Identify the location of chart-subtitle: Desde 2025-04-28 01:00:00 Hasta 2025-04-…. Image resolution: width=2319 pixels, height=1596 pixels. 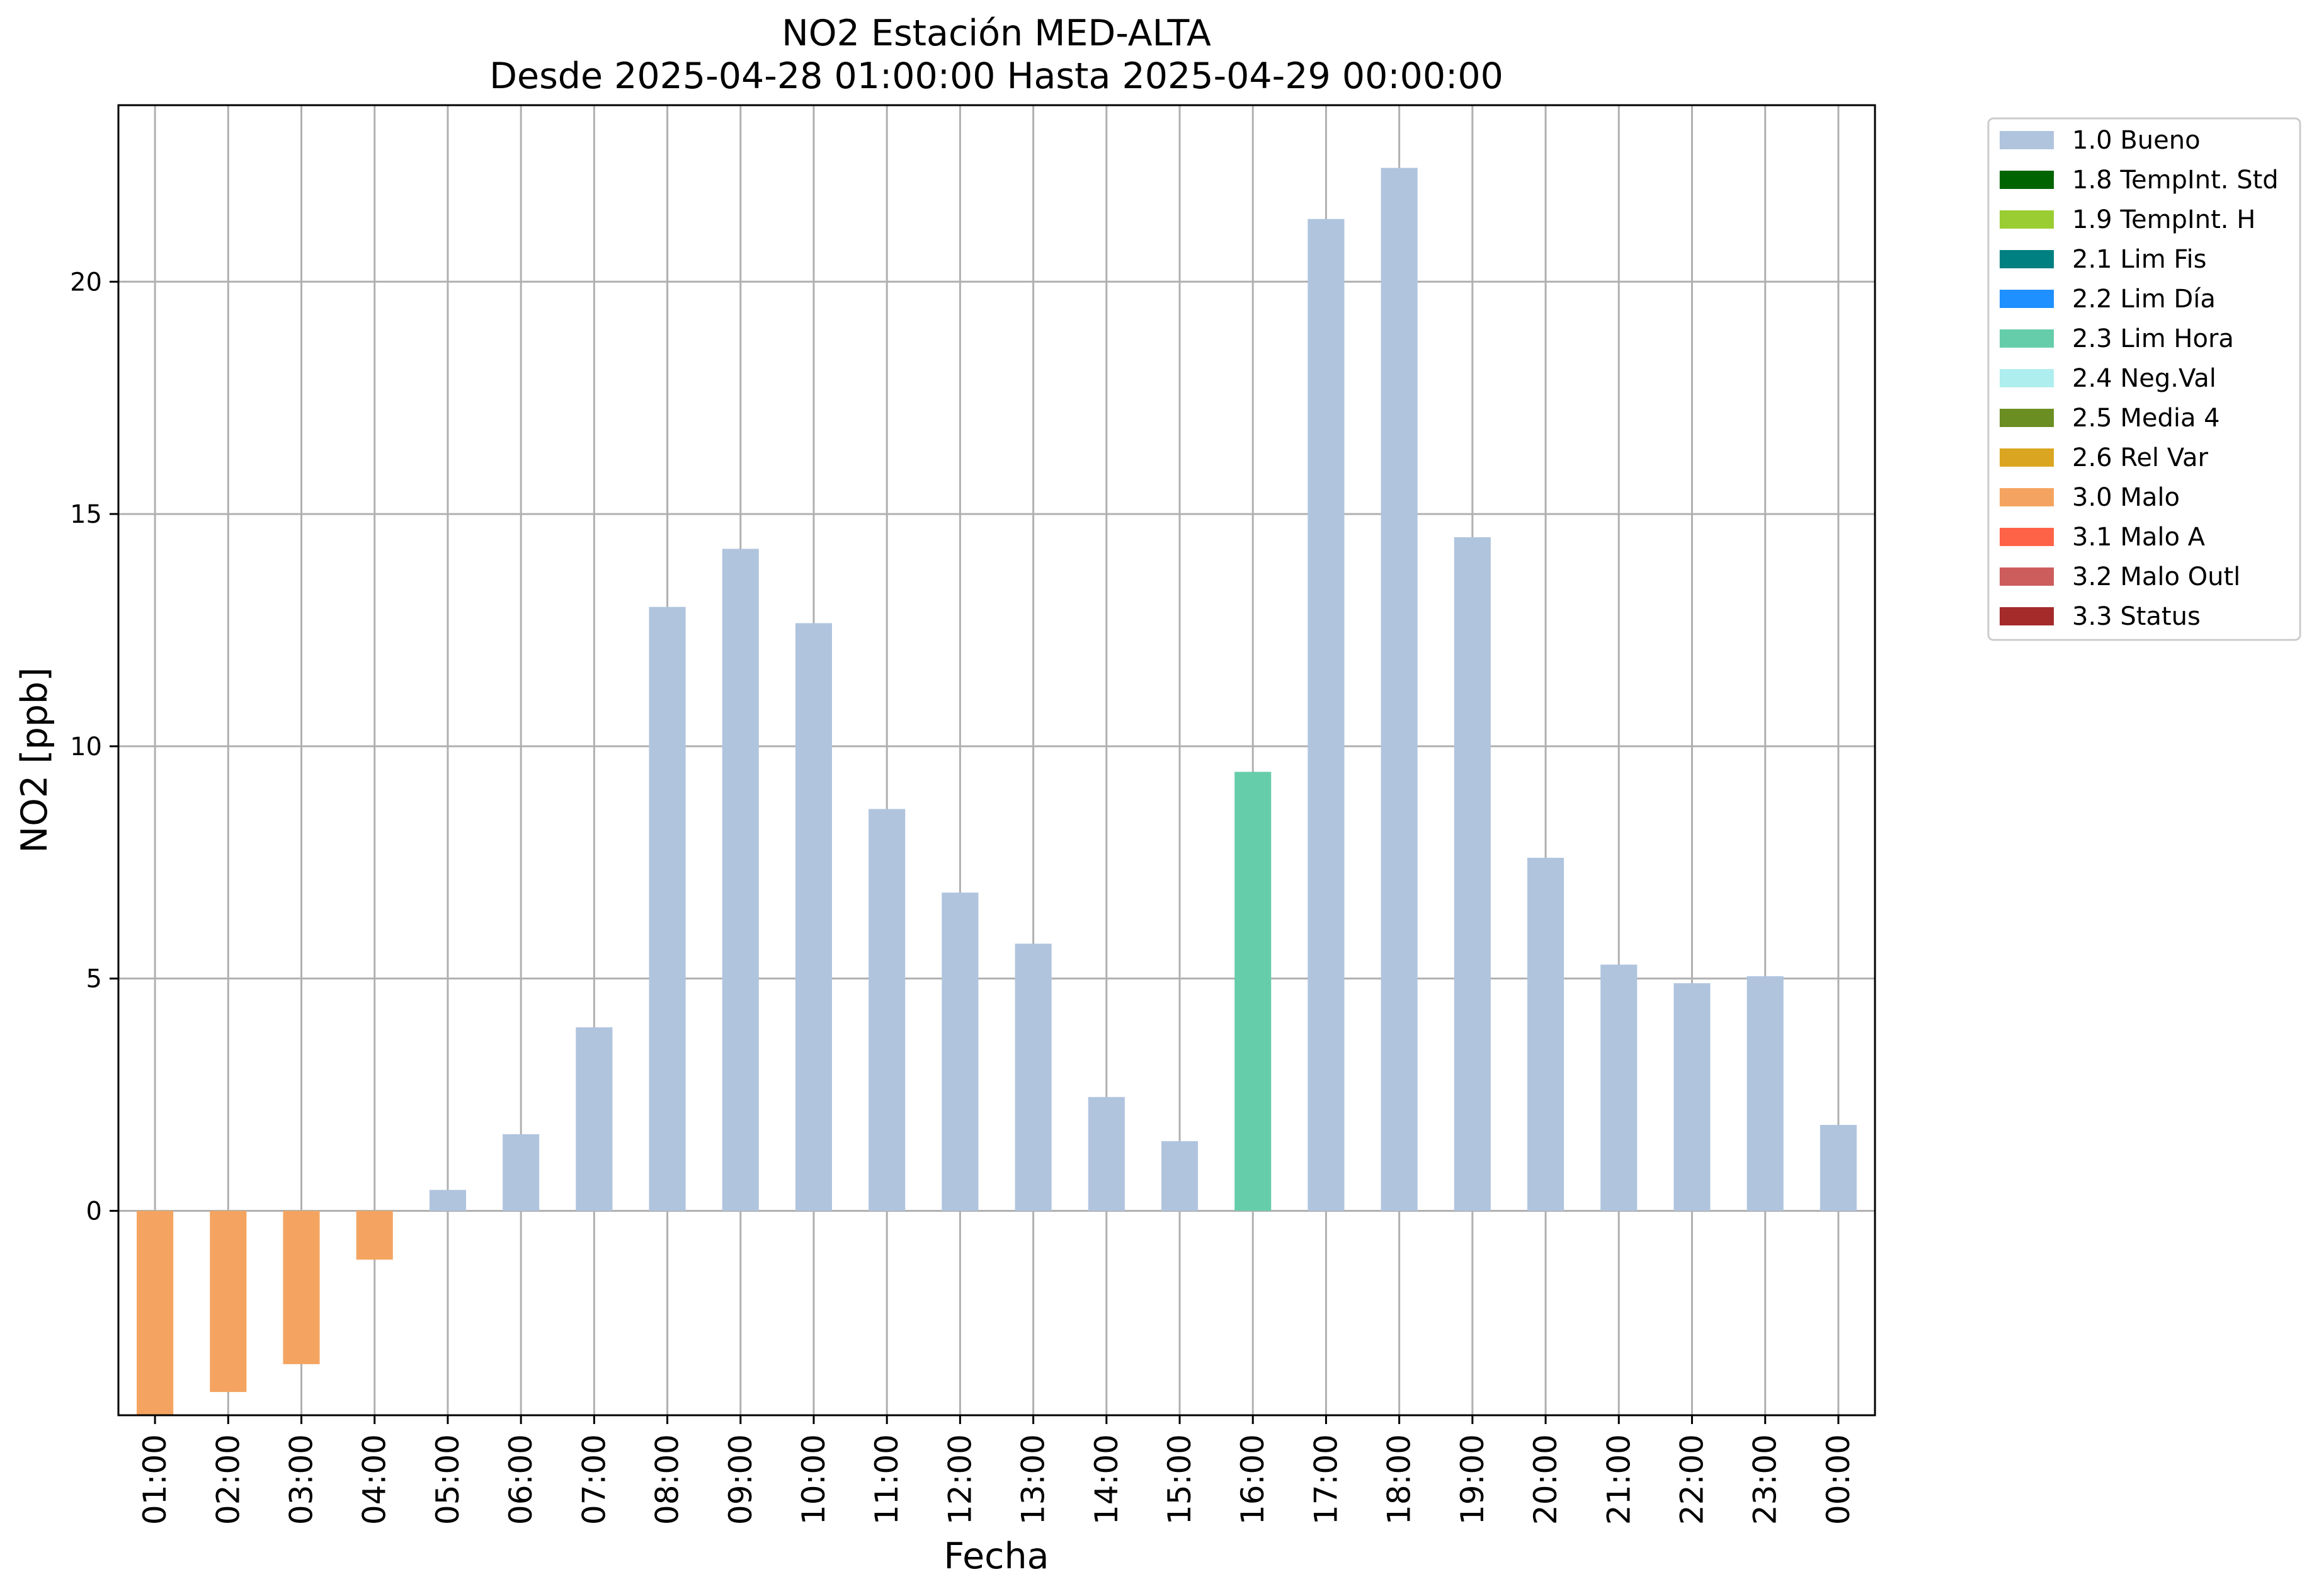
(996, 76).